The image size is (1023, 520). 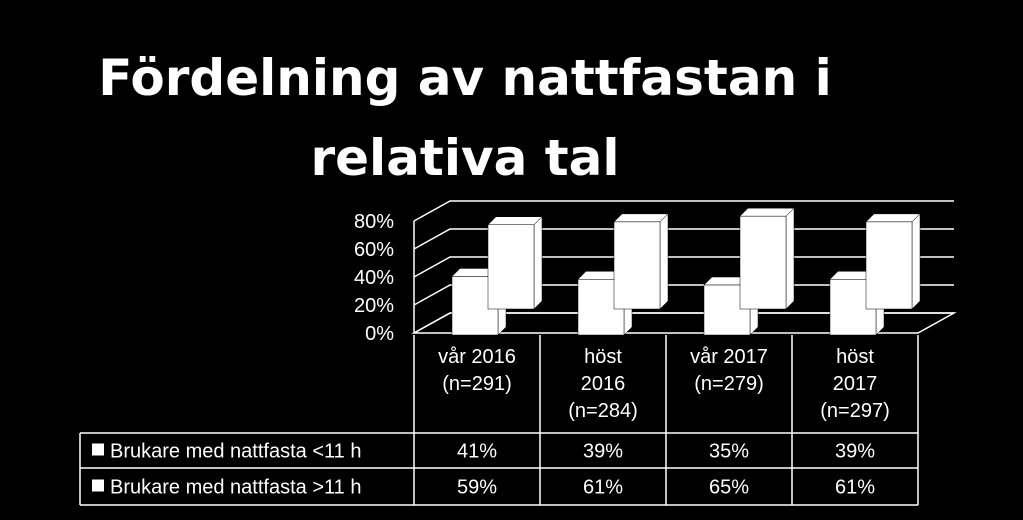 What do you see at coordinates (855, 384) in the screenshot?
I see `category-label: 2017` at bounding box center [855, 384].